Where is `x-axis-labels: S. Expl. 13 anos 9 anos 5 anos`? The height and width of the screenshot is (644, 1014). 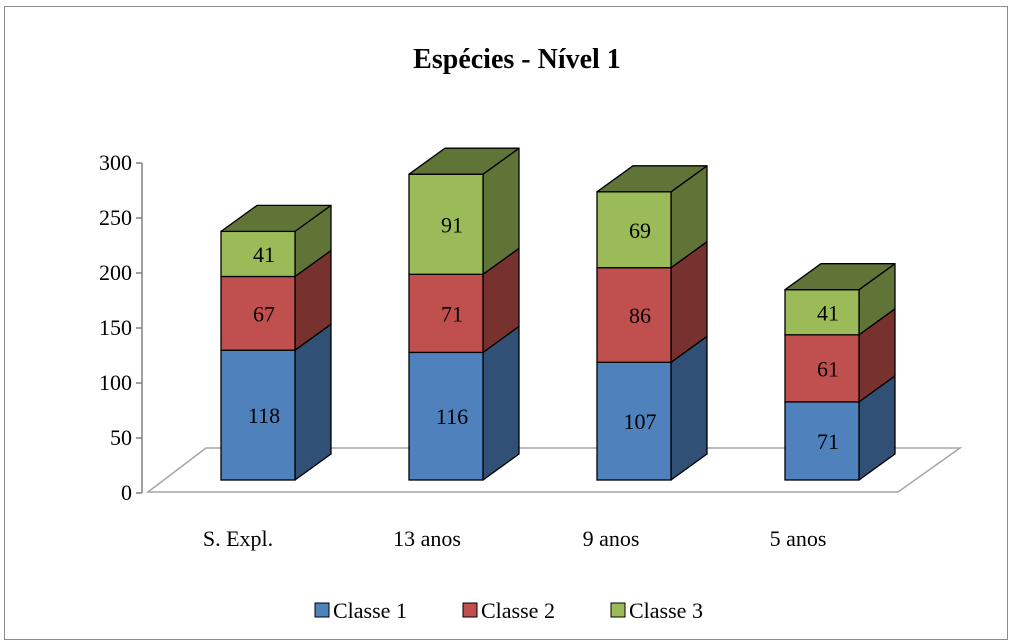 x-axis-labels: S. Expl. 13 anos 9 anos 5 anos is located at coordinates (515, 538).